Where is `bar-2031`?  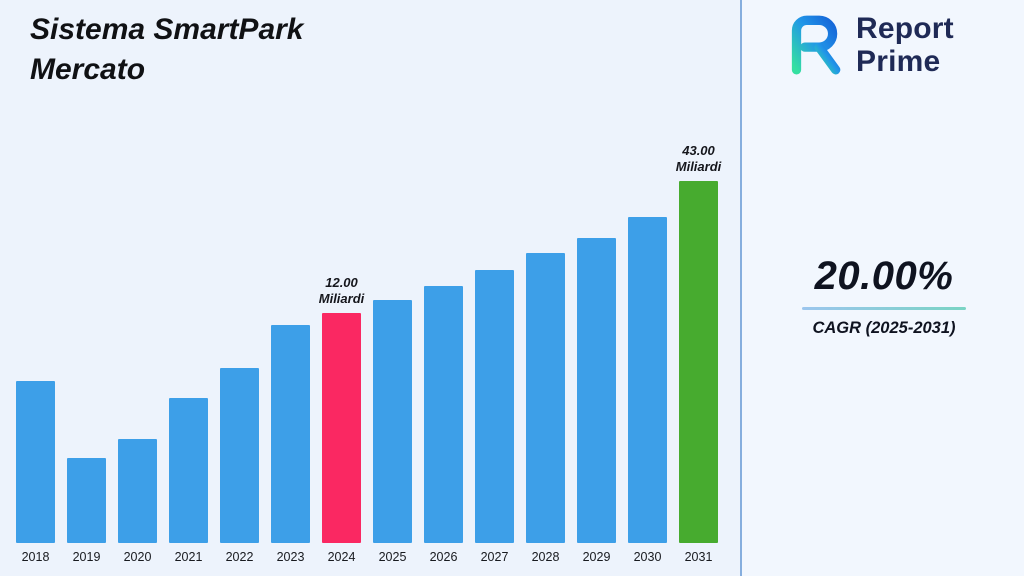
bar-2031 is located at coordinates (698, 362).